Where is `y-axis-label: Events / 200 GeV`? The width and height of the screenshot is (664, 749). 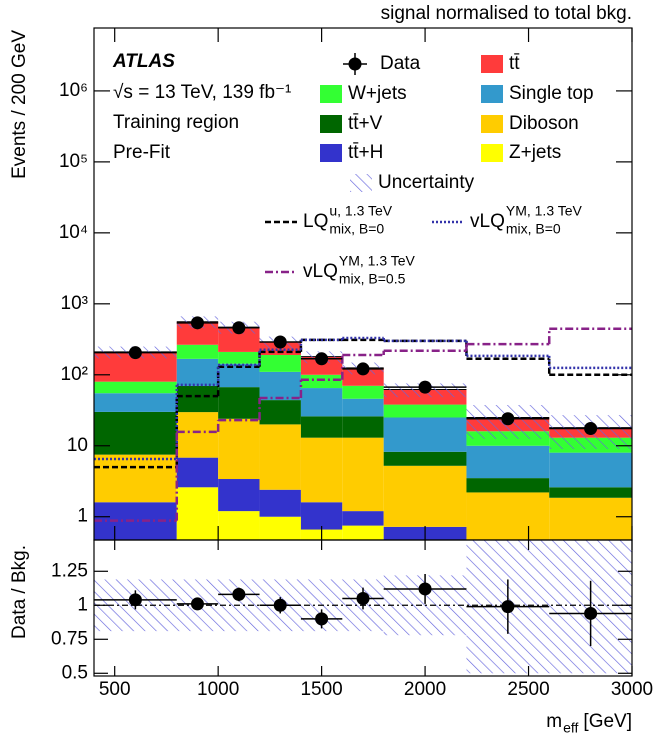 y-axis-label: Events / 200 GeV is located at coordinates (19, 104).